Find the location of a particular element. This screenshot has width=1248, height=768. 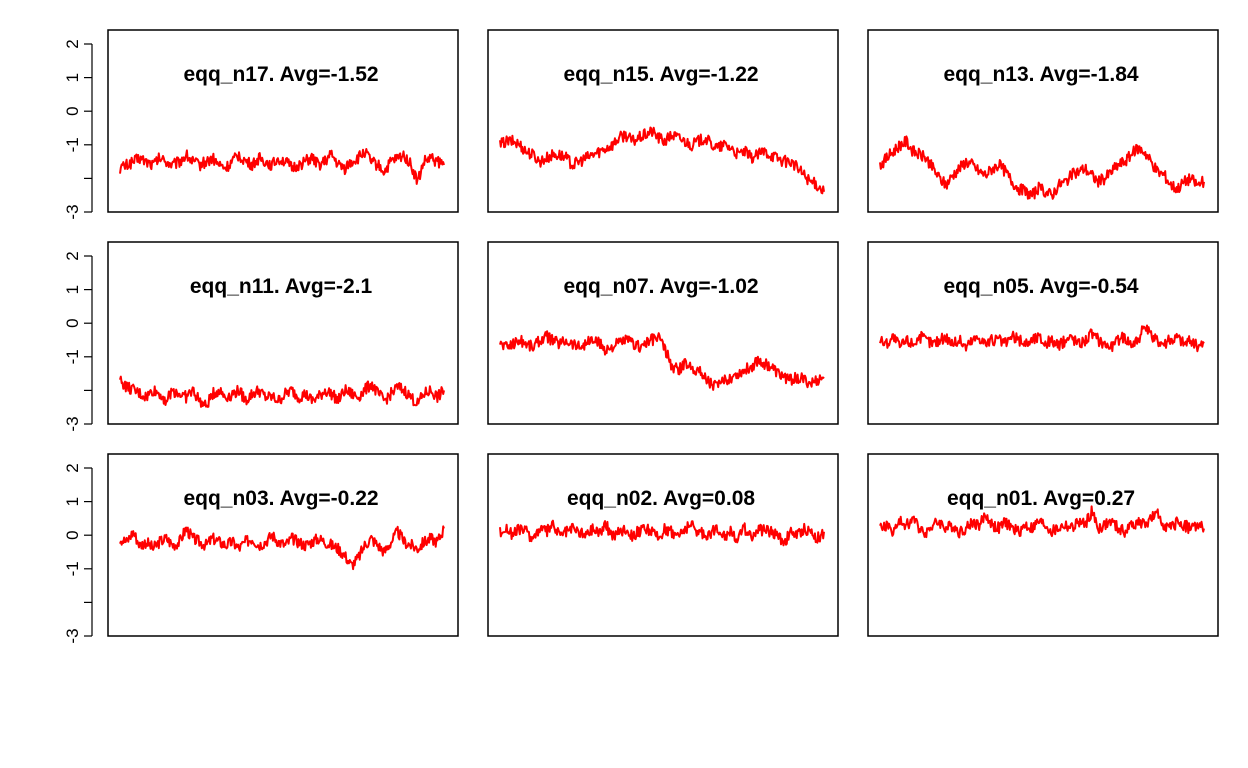

panel-title: eqq_n02. Avg=0.08 is located at coordinates (661, 498).